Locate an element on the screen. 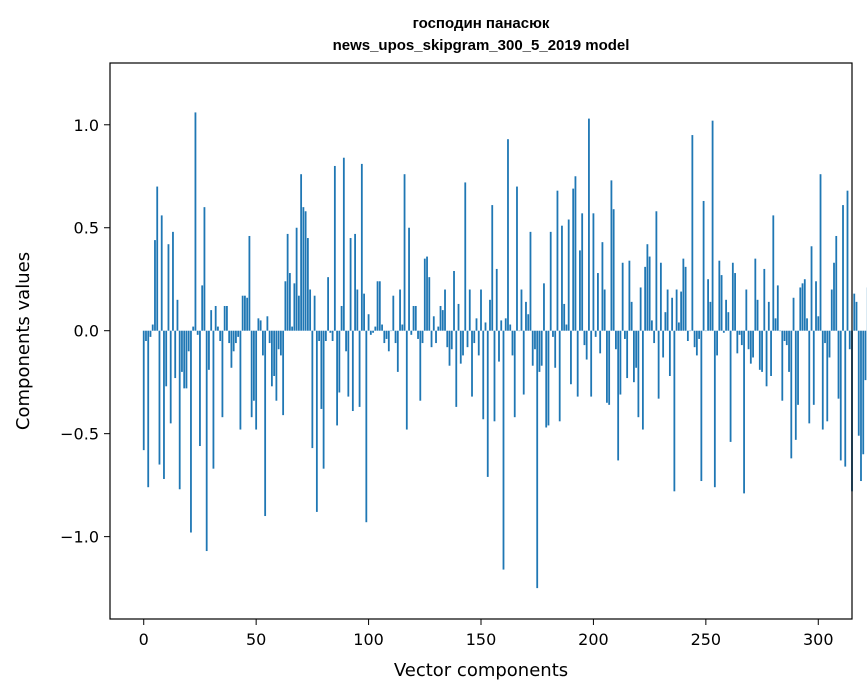 This screenshot has height=696, width=867. chart-subtitle: news_upos_skipgram_300_5_2019 model is located at coordinates (481, 45).